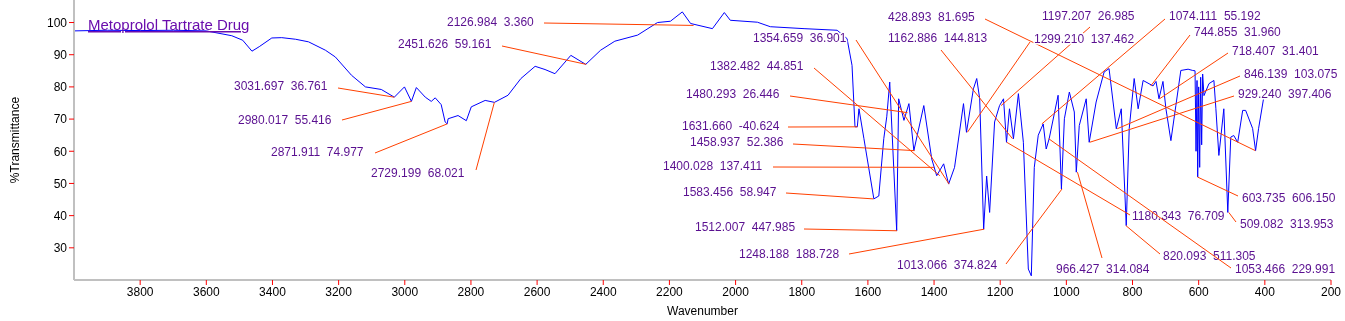 The height and width of the screenshot is (321, 1345). Describe the element at coordinates (60, 151) in the screenshot. I see `y-tick-label: 60` at that location.